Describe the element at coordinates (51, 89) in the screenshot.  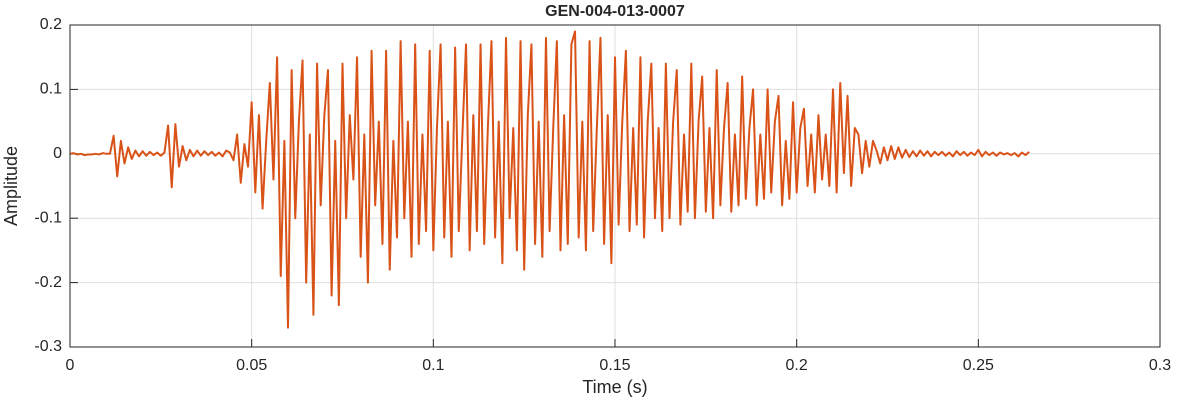
I see `y-tick-label: 0.1` at that location.